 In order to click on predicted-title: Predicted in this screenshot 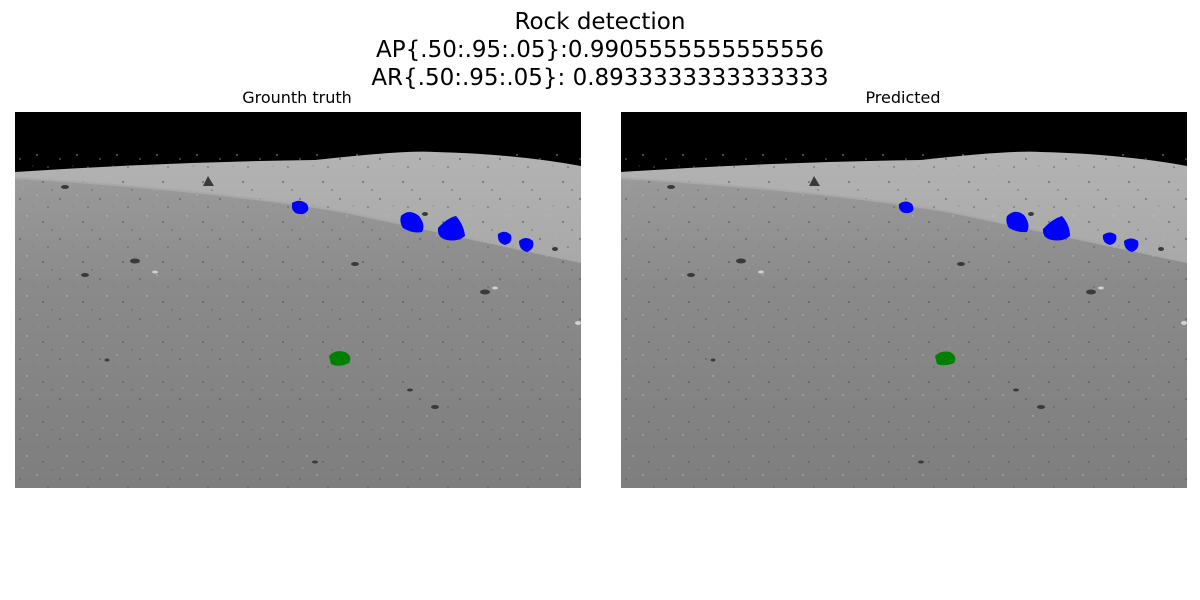, I will do `click(903, 97)`.